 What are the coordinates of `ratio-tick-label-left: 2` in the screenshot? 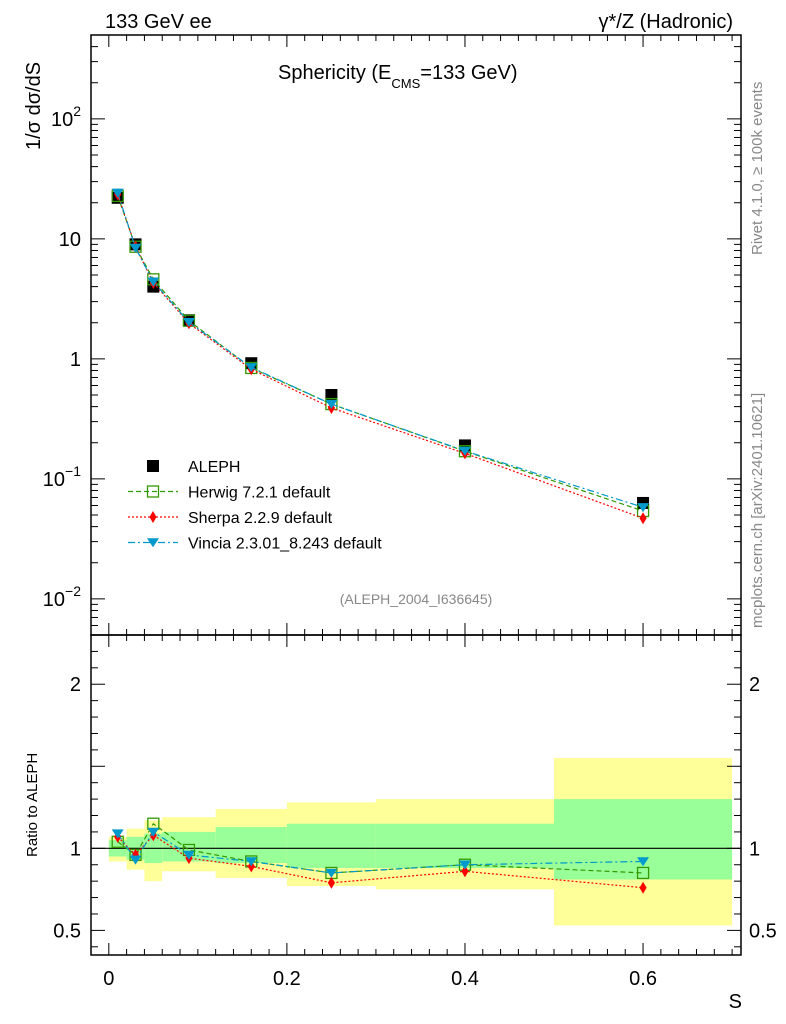 It's located at (75, 685).